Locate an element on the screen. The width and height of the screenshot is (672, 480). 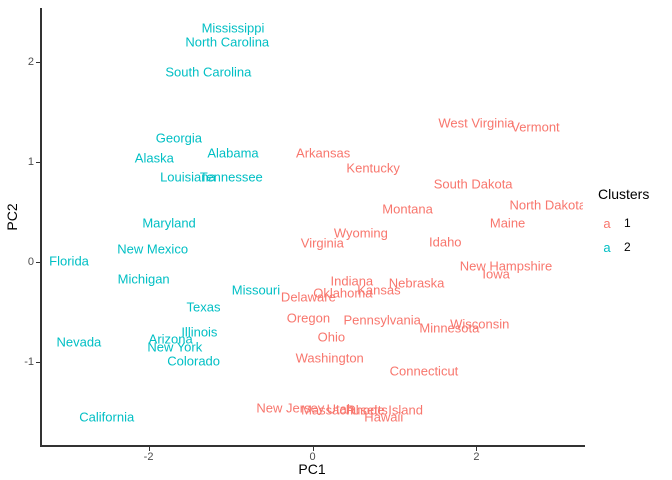
state-label: Wisconsin is located at coordinates (480, 324).